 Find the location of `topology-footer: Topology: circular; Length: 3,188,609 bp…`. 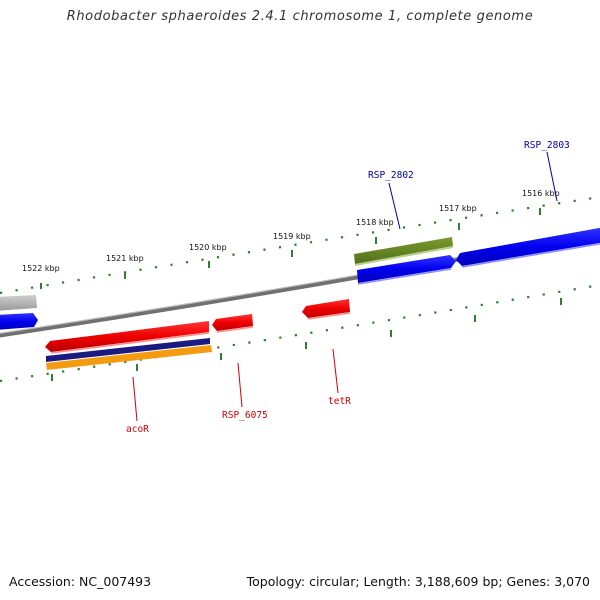

topology-footer: Topology: circular; Length: 3,188,609 bp… is located at coordinates (418, 581).